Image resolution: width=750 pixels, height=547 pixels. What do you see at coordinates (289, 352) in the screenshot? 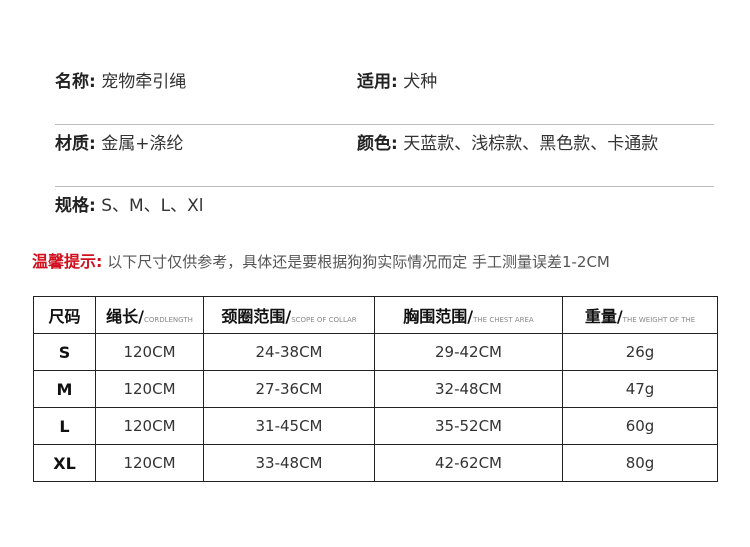
I see `table-cell: 24-38CM` at bounding box center [289, 352].